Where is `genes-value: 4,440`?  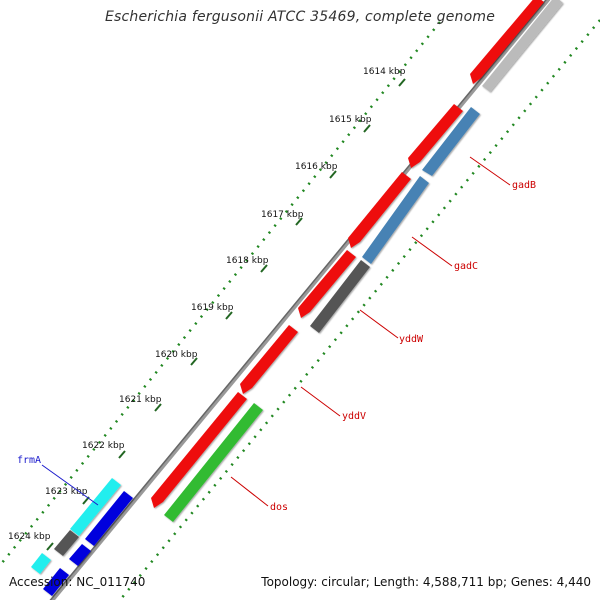 genes-value: 4,440 is located at coordinates (573, 582).